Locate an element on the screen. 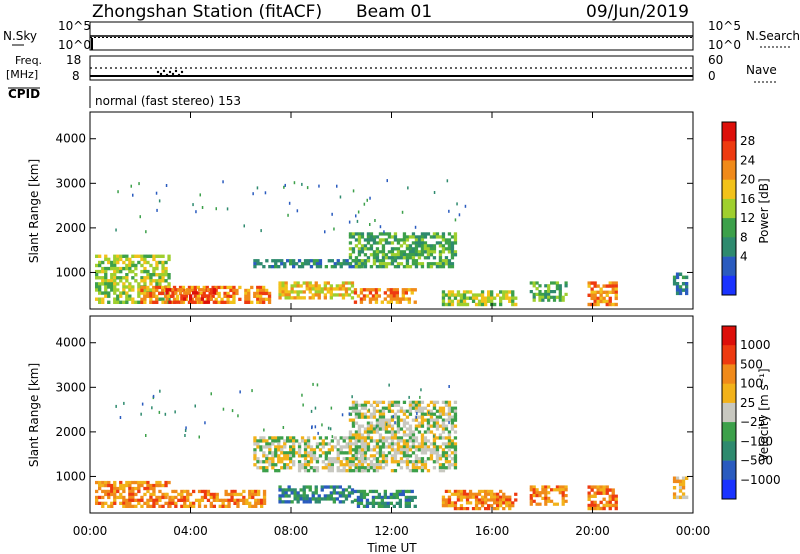  velocity-colorbar-tick: −100 is located at coordinates (756, 441).